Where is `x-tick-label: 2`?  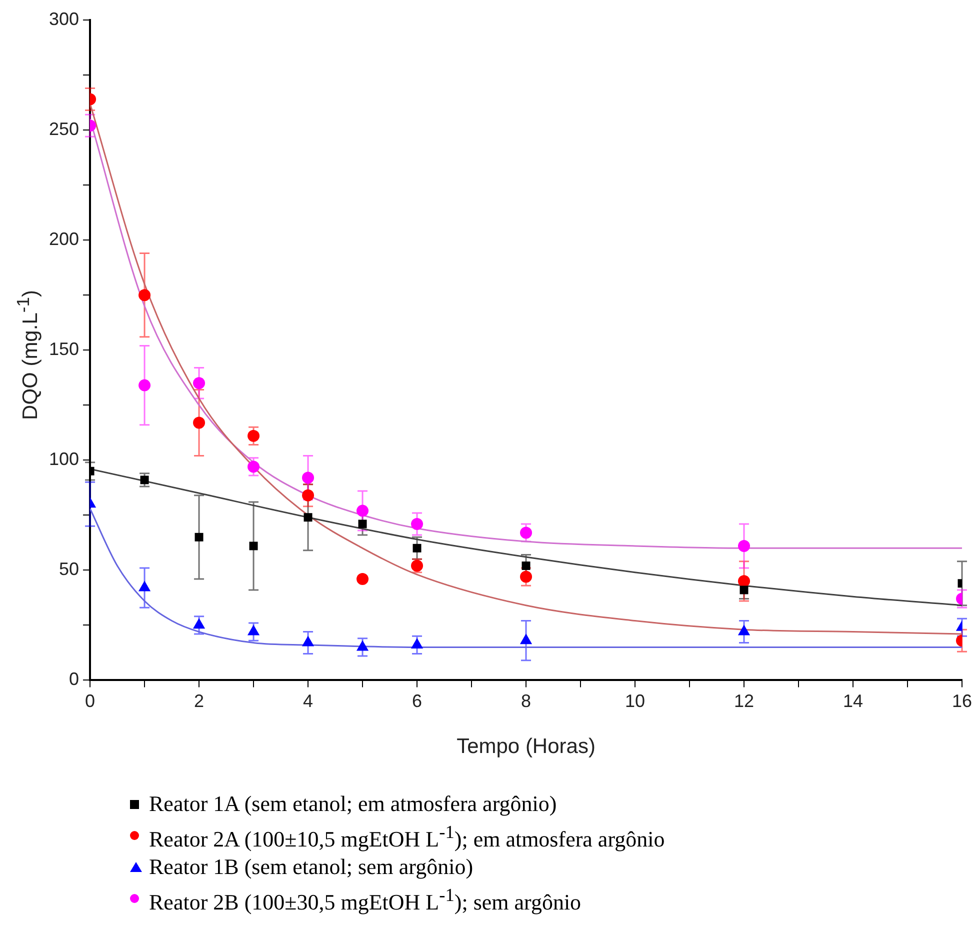 x-tick-label: 2 is located at coordinates (199, 700).